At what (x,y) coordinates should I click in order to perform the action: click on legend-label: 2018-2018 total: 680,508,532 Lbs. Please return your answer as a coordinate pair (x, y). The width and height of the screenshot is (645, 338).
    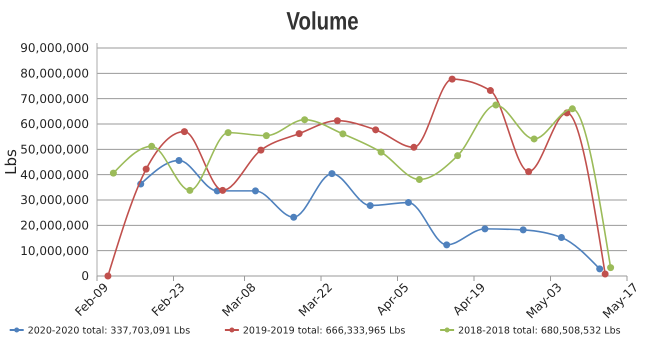
    Looking at the image, I should click on (539, 330).